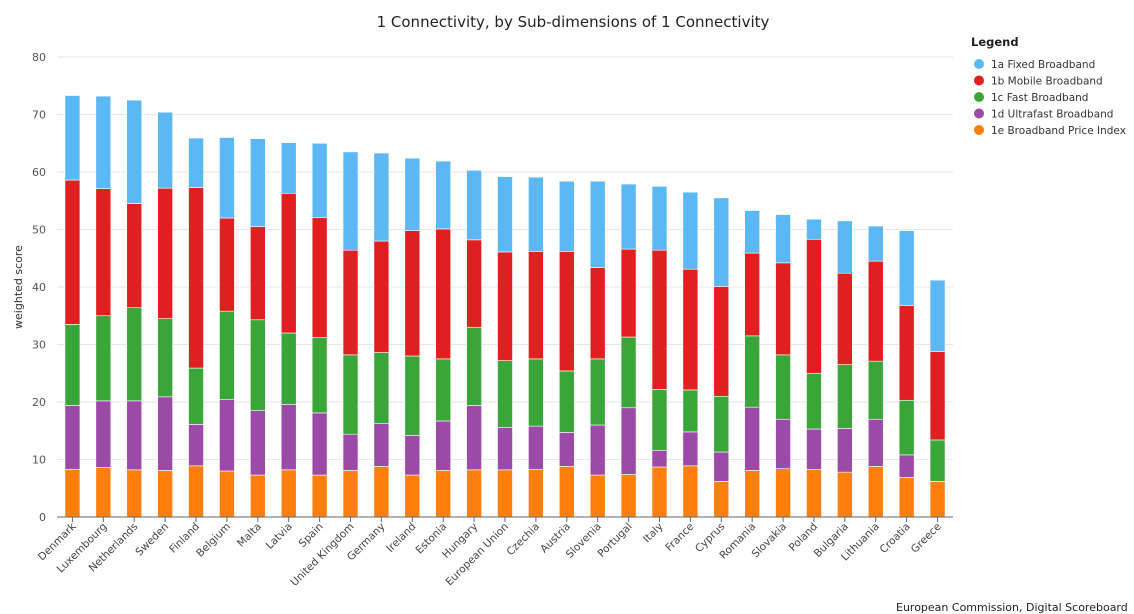  Describe the element at coordinates (1058, 131) in the screenshot. I see `legend-item: 1e Broadband Price Index` at that location.